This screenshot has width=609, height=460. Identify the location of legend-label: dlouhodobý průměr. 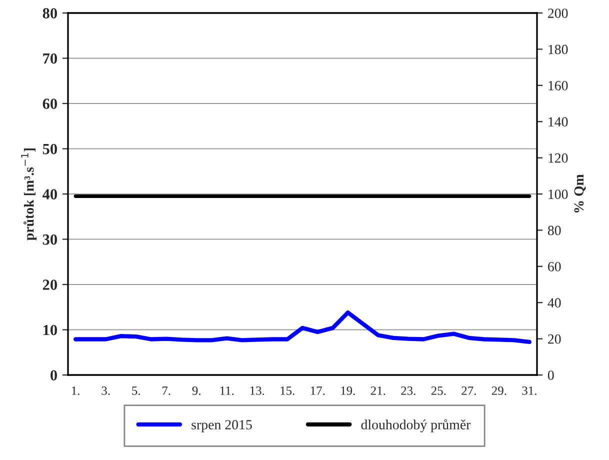
(416, 425).